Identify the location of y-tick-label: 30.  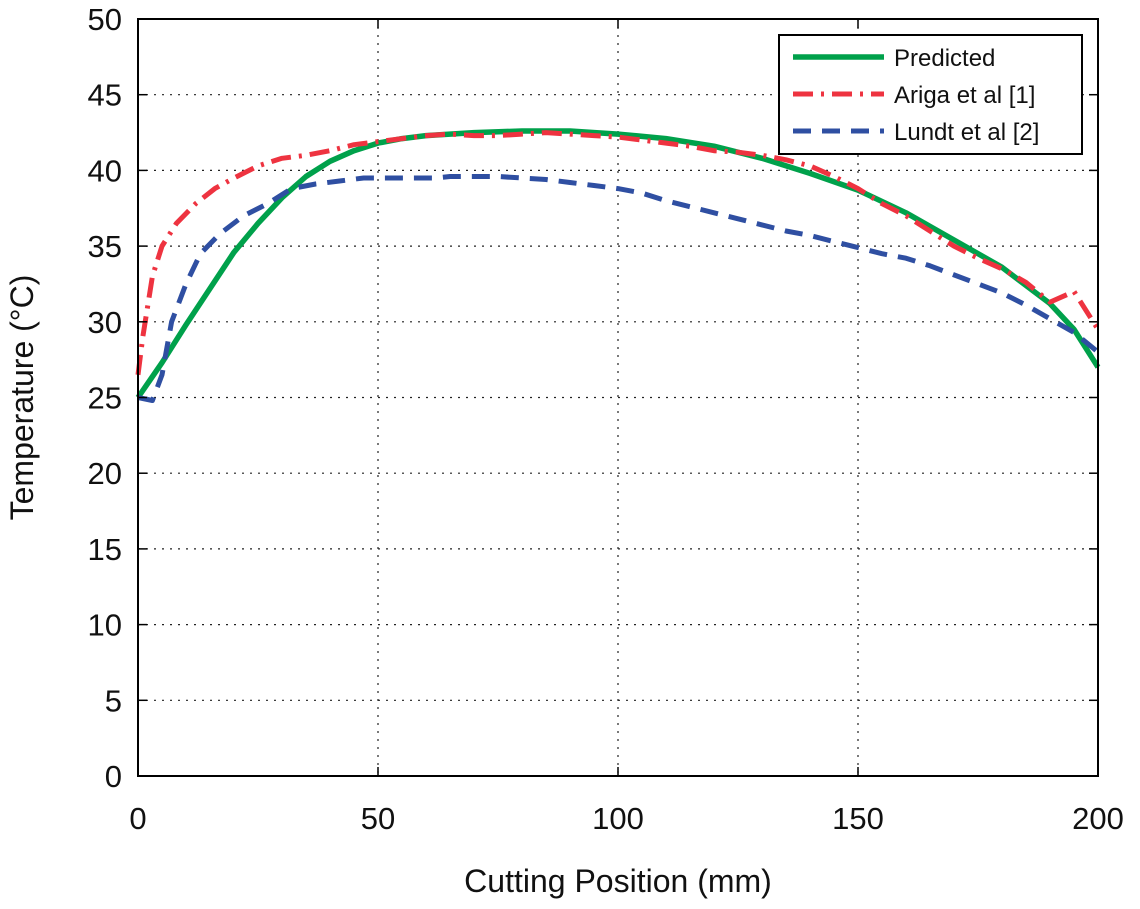
(105, 322).